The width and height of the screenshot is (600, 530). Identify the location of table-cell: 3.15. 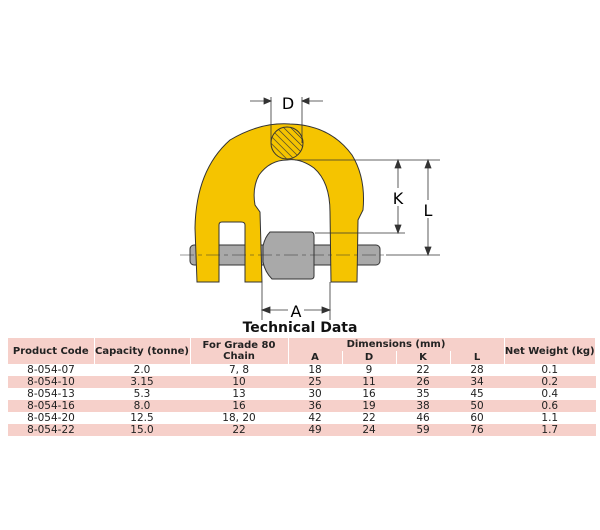
(142, 382).